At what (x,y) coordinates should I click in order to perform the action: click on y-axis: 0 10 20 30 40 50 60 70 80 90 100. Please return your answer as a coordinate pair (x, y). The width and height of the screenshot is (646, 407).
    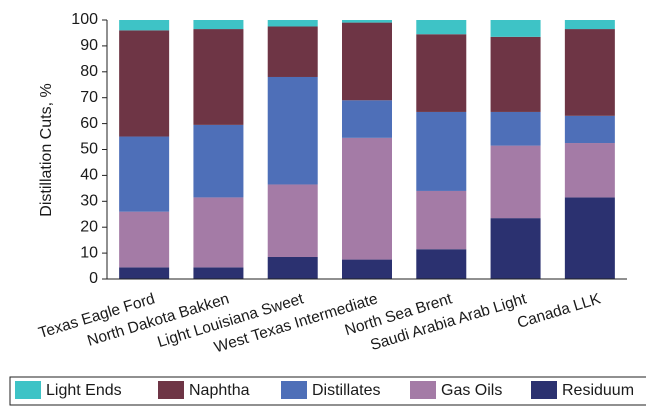
    Looking at the image, I should click on (89, 149).